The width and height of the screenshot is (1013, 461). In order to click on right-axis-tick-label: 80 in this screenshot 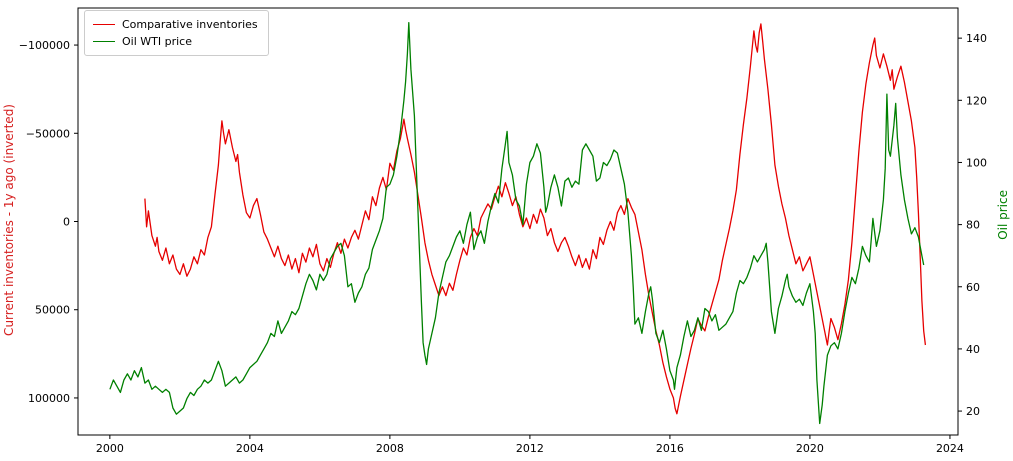, I will do `click(973, 225)`.